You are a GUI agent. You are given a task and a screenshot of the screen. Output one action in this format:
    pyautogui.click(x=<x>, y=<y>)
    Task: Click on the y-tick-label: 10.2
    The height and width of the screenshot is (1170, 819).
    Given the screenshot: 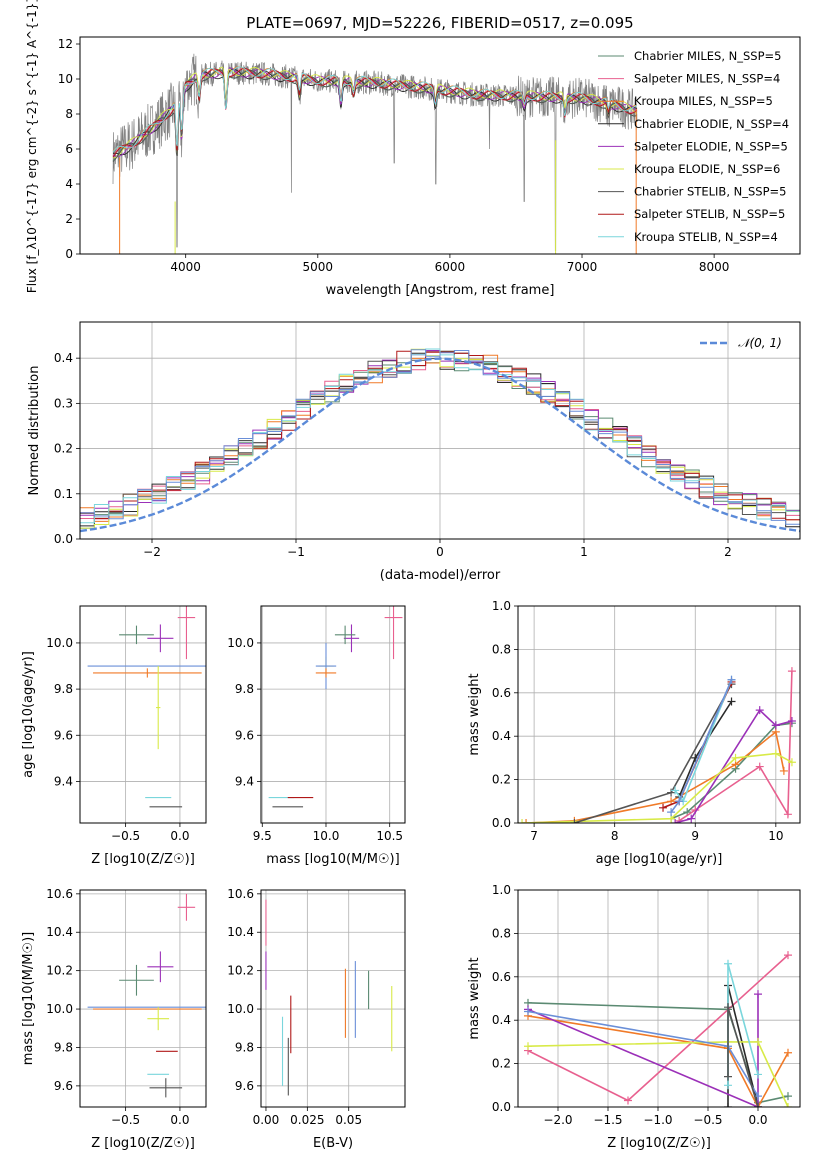 What is the action you would take?
    pyautogui.click(x=240, y=971)
    